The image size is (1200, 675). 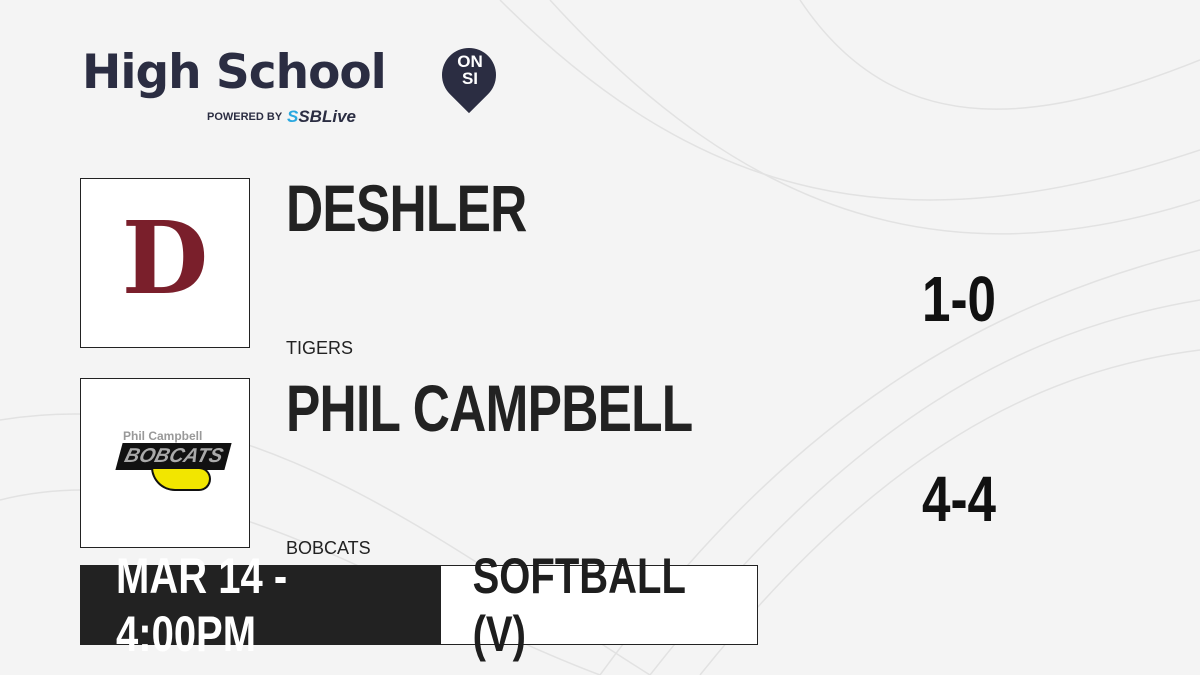 I want to click on away-team-name: PHIL CAMPBELL, so click(x=489, y=408).